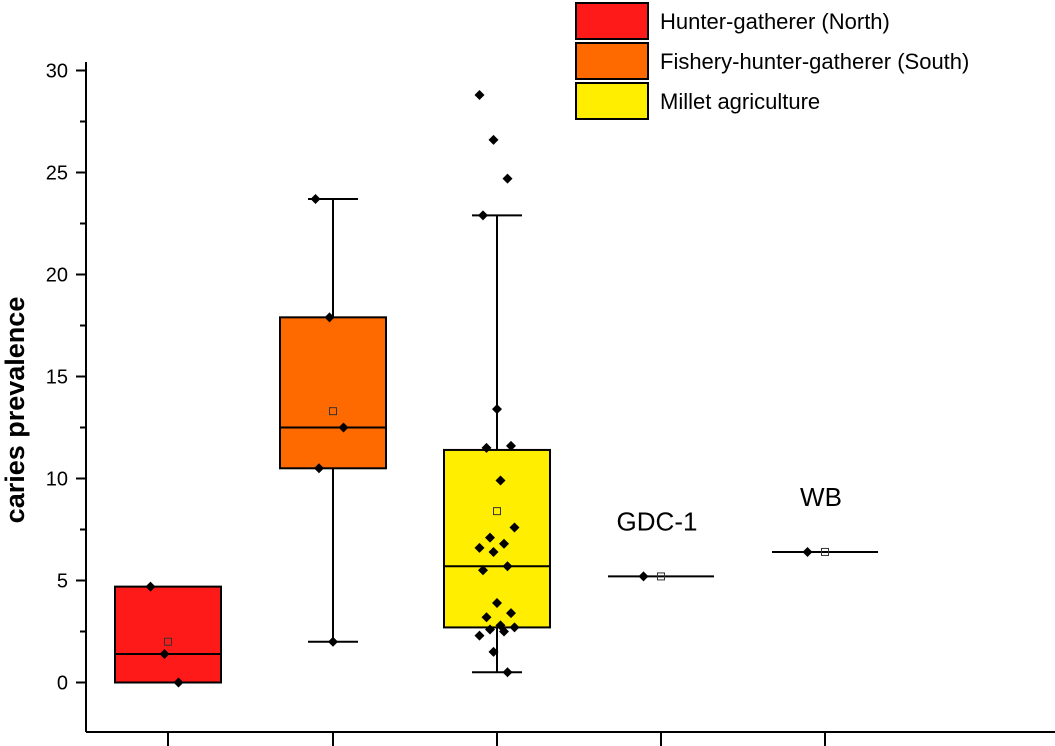  What do you see at coordinates (657, 521) in the screenshot?
I see `group-annotation: GDC-1` at bounding box center [657, 521].